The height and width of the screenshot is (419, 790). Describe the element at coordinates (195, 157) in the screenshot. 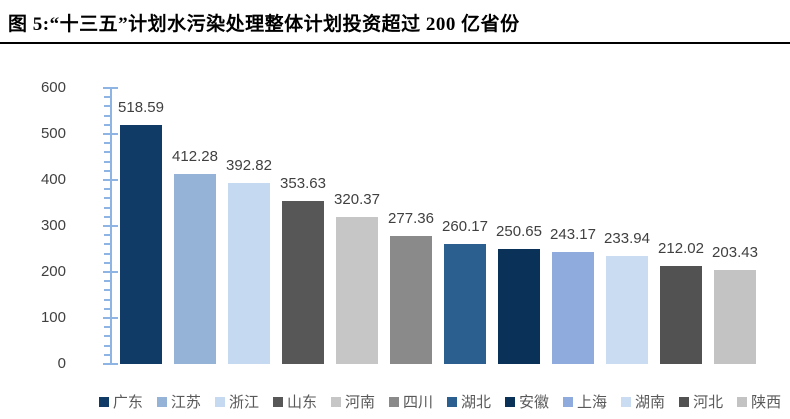

I see `bar-value-label: 412.28` at that location.